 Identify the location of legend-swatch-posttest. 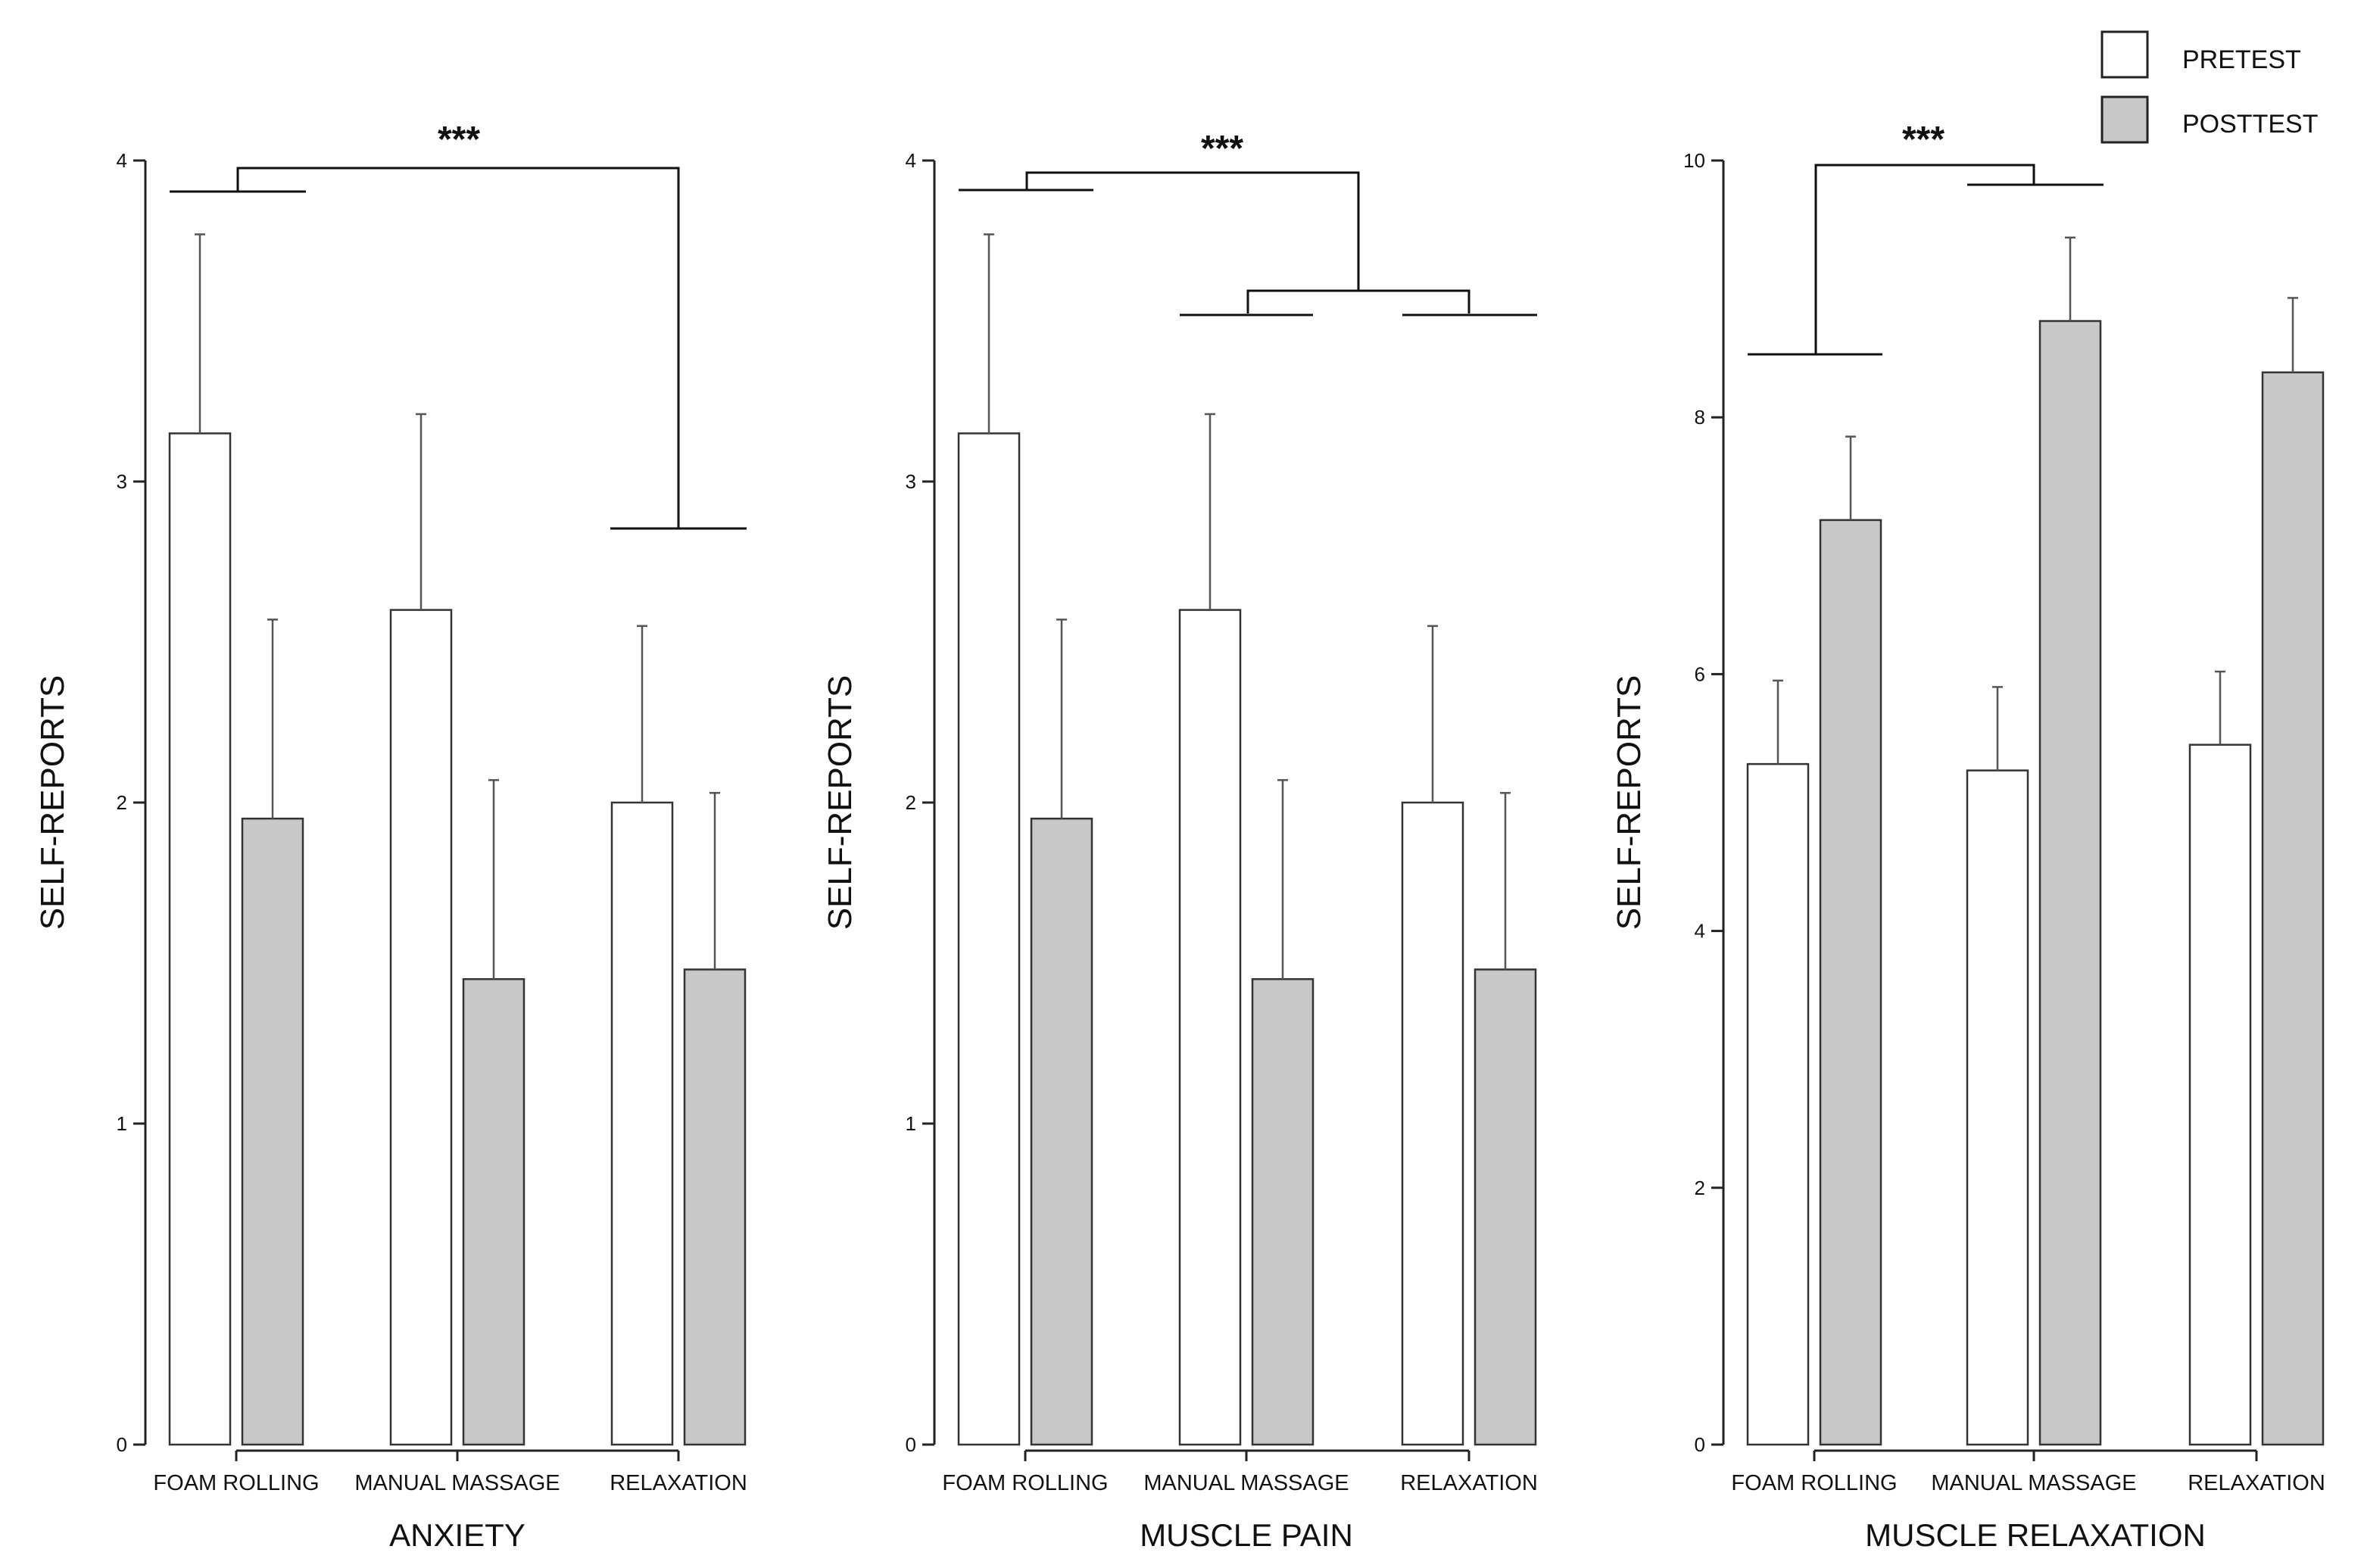
(2124, 119).